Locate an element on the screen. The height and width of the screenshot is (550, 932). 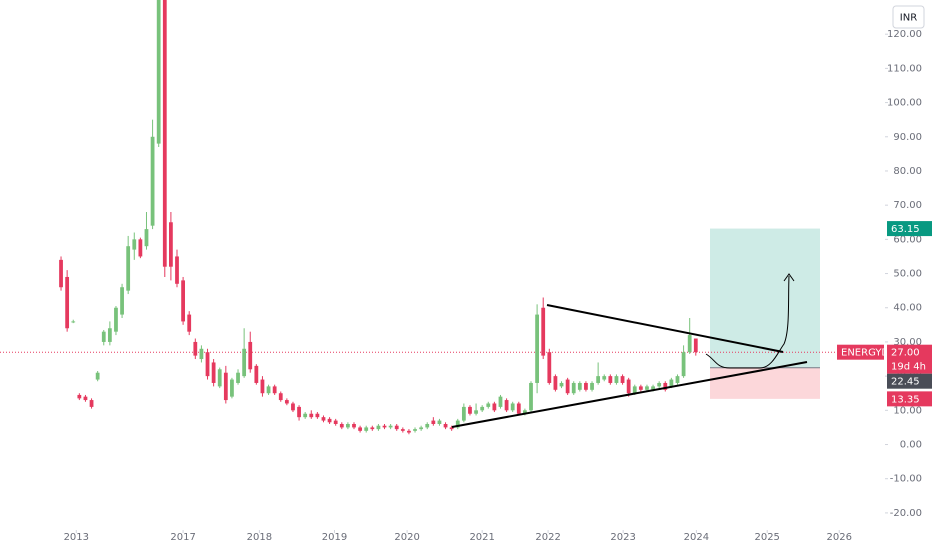
x-tick-label: 2021 is located at coordinates (481, 537).